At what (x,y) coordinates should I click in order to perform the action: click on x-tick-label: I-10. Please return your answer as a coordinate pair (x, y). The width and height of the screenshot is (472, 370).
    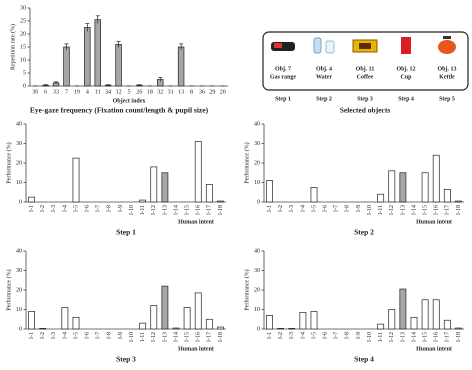
    Looking at the image, I should click on (370, 210).